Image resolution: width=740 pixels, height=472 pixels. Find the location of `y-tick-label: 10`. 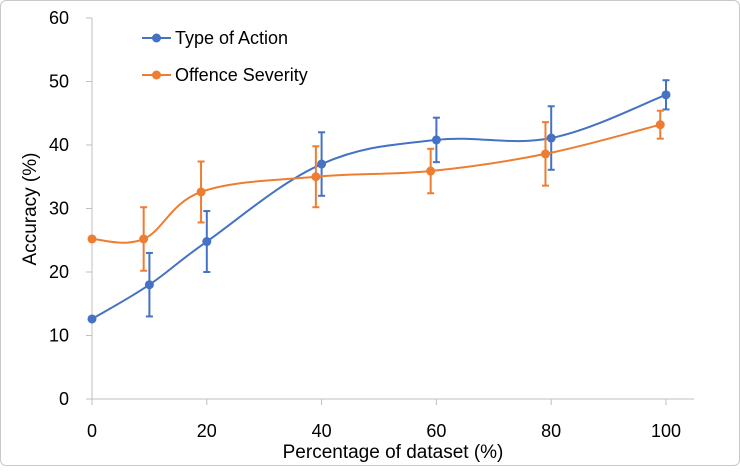

y-tick-label: 10 is located at coordinates (59, 336).